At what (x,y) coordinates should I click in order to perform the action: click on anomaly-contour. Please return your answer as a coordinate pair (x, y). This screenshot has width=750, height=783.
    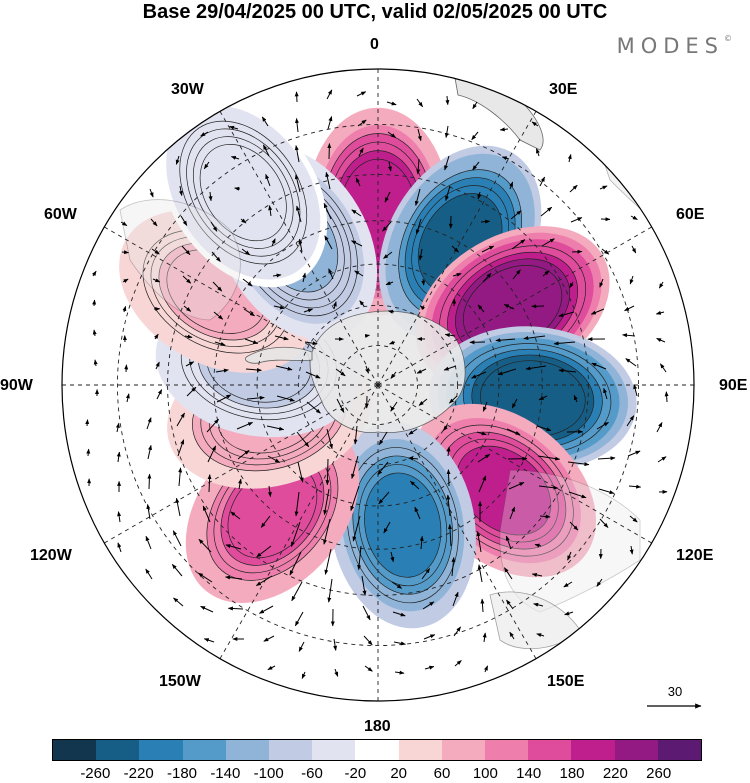
    Looking at the image, I should click on (403, 525).